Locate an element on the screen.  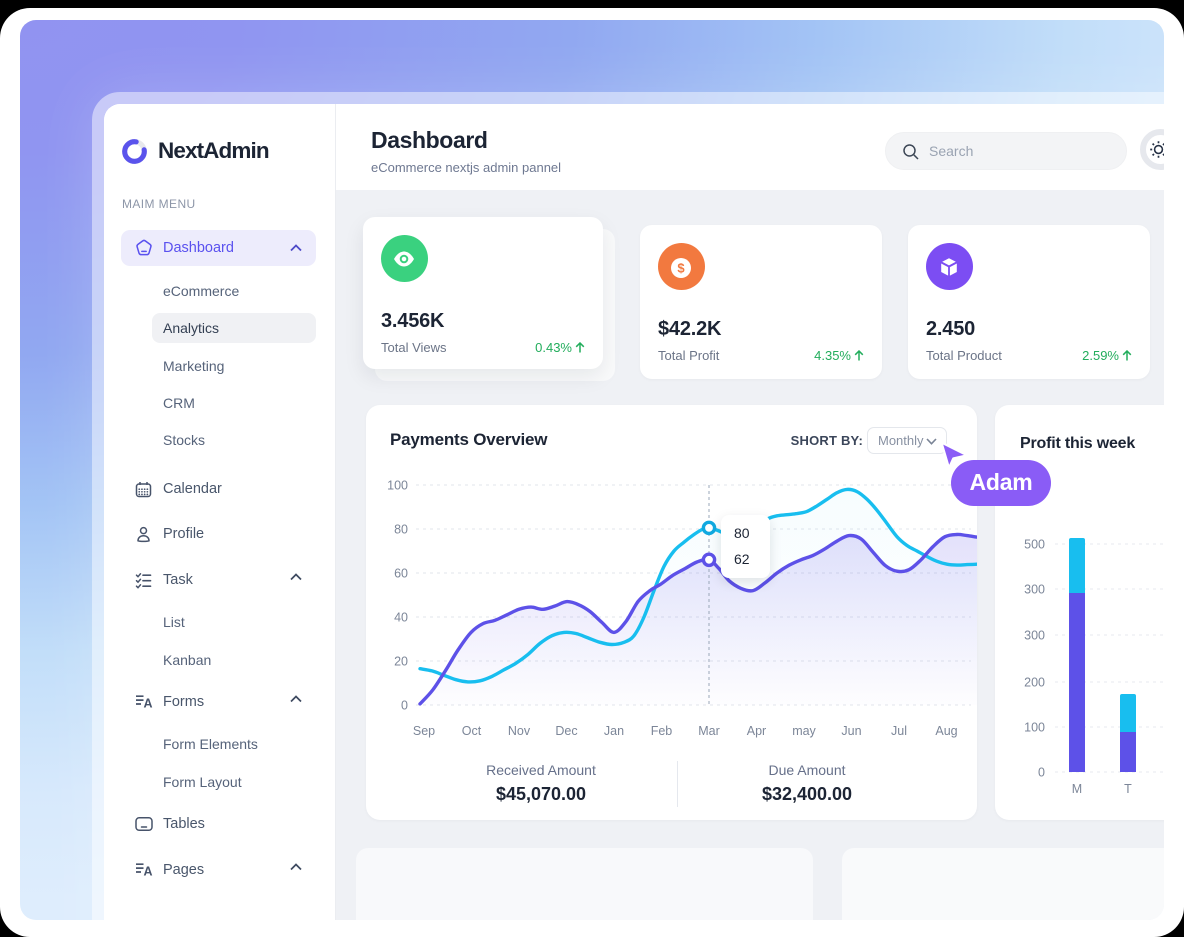
svg-text: Jan is located at coordinates (614, 731).